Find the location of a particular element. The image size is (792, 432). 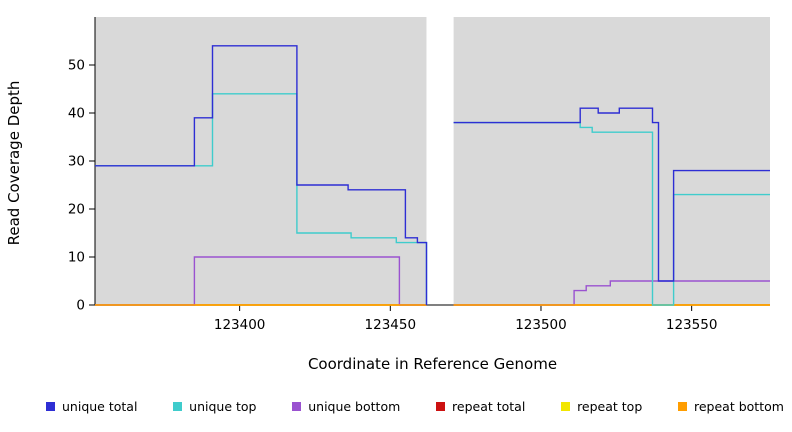

y-tick-label: 10 is located at coordinates (76, 258).